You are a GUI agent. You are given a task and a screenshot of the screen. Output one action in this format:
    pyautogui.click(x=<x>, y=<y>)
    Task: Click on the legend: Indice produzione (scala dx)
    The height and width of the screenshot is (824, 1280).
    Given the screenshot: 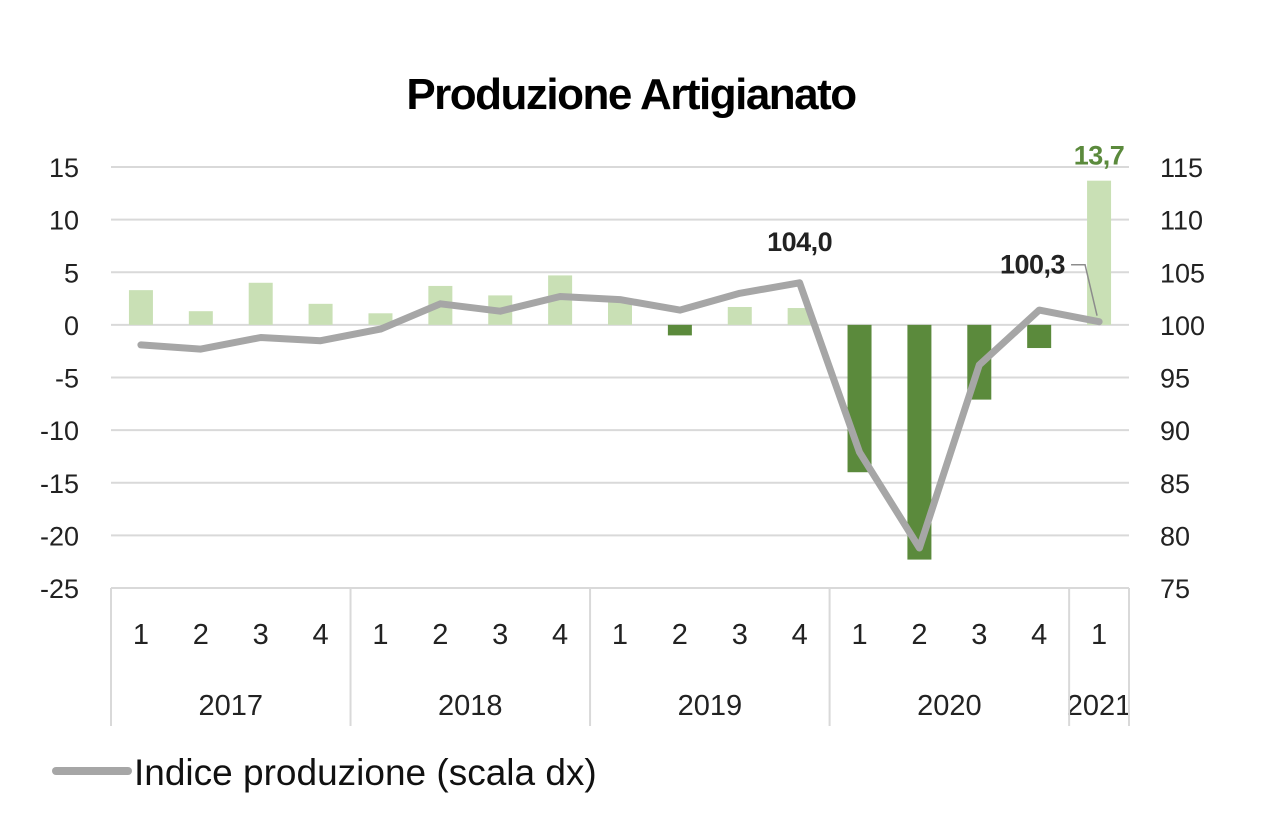 What is the action you would take?
    pyautogui.click(x=324, y=772)
    